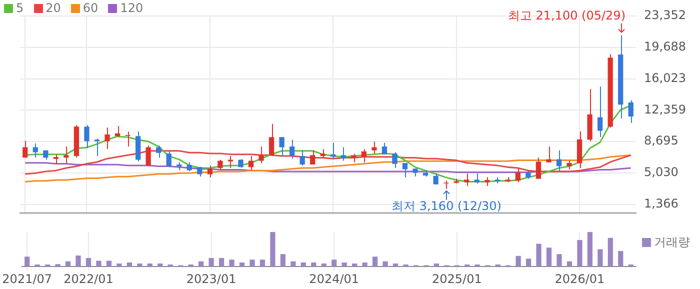 The image size is (700, 289). What do you see at coordinates (661, 141) in the screenshot?
I see `y-tick-label: 8,695` at bounding box center [661, 141].